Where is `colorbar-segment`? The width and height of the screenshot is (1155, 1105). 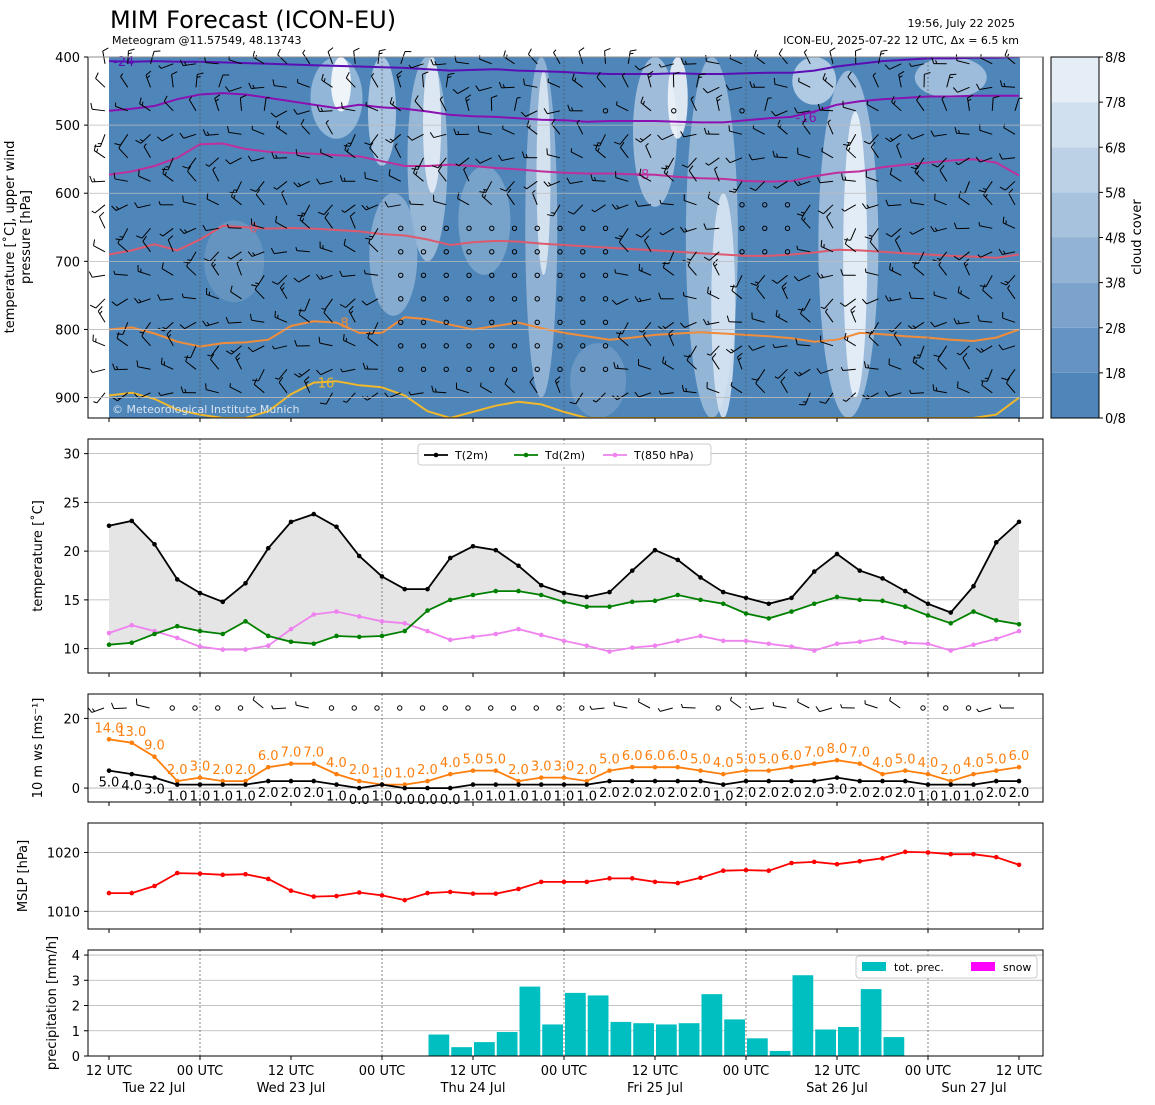
colorbar-segment is located at coordinates (1075, 350).